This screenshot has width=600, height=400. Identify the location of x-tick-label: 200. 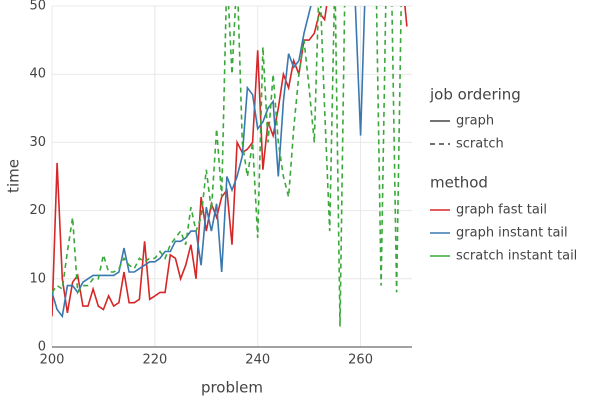
(52, 360).